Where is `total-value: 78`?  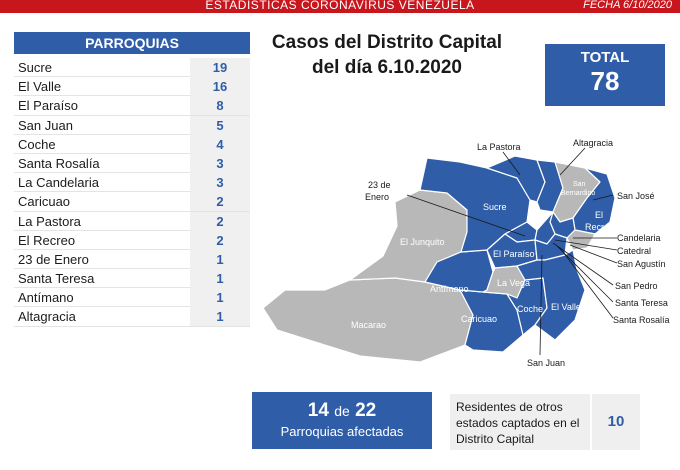
total-value: 78 is located at coordinates (605, 81).